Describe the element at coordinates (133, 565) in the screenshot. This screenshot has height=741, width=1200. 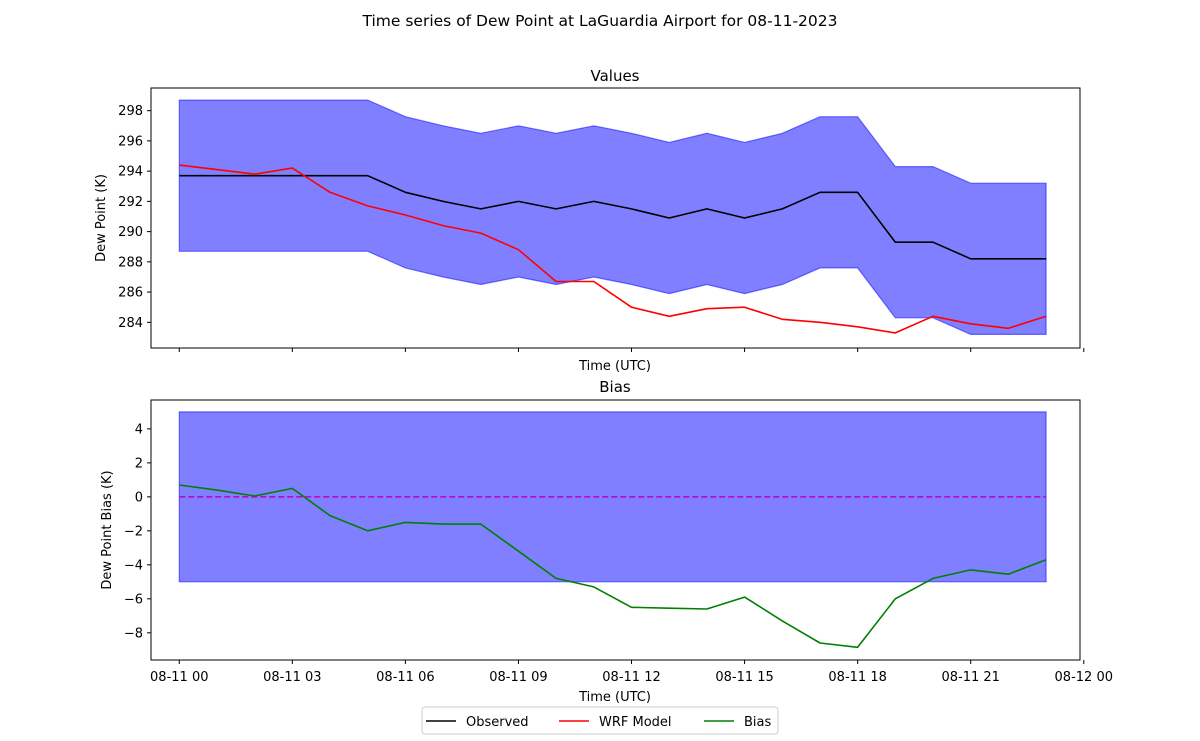
I see `bias-y-tick-label: −4` at that location.